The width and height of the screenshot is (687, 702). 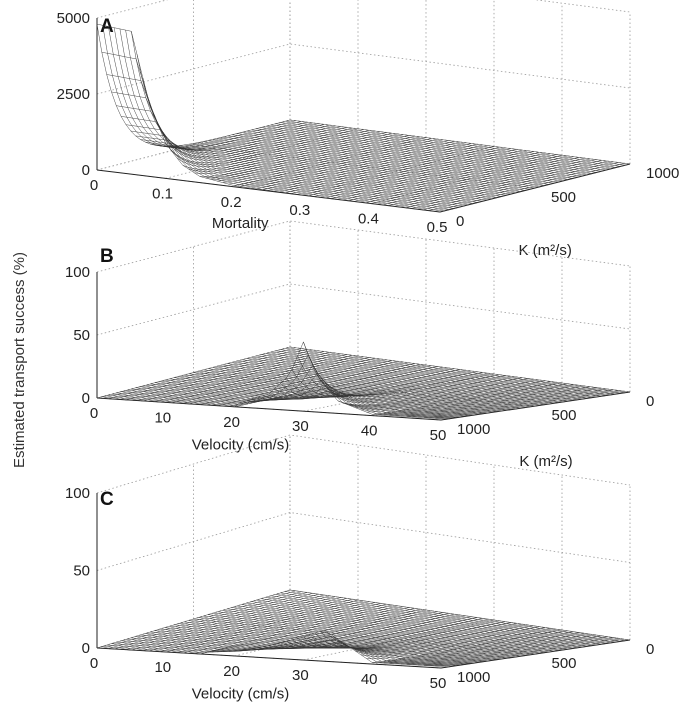 What do you see at coordinates (473, 429) in the screenshot?
I see `k-tick-label: 1000` at bounding box center [473, 429].